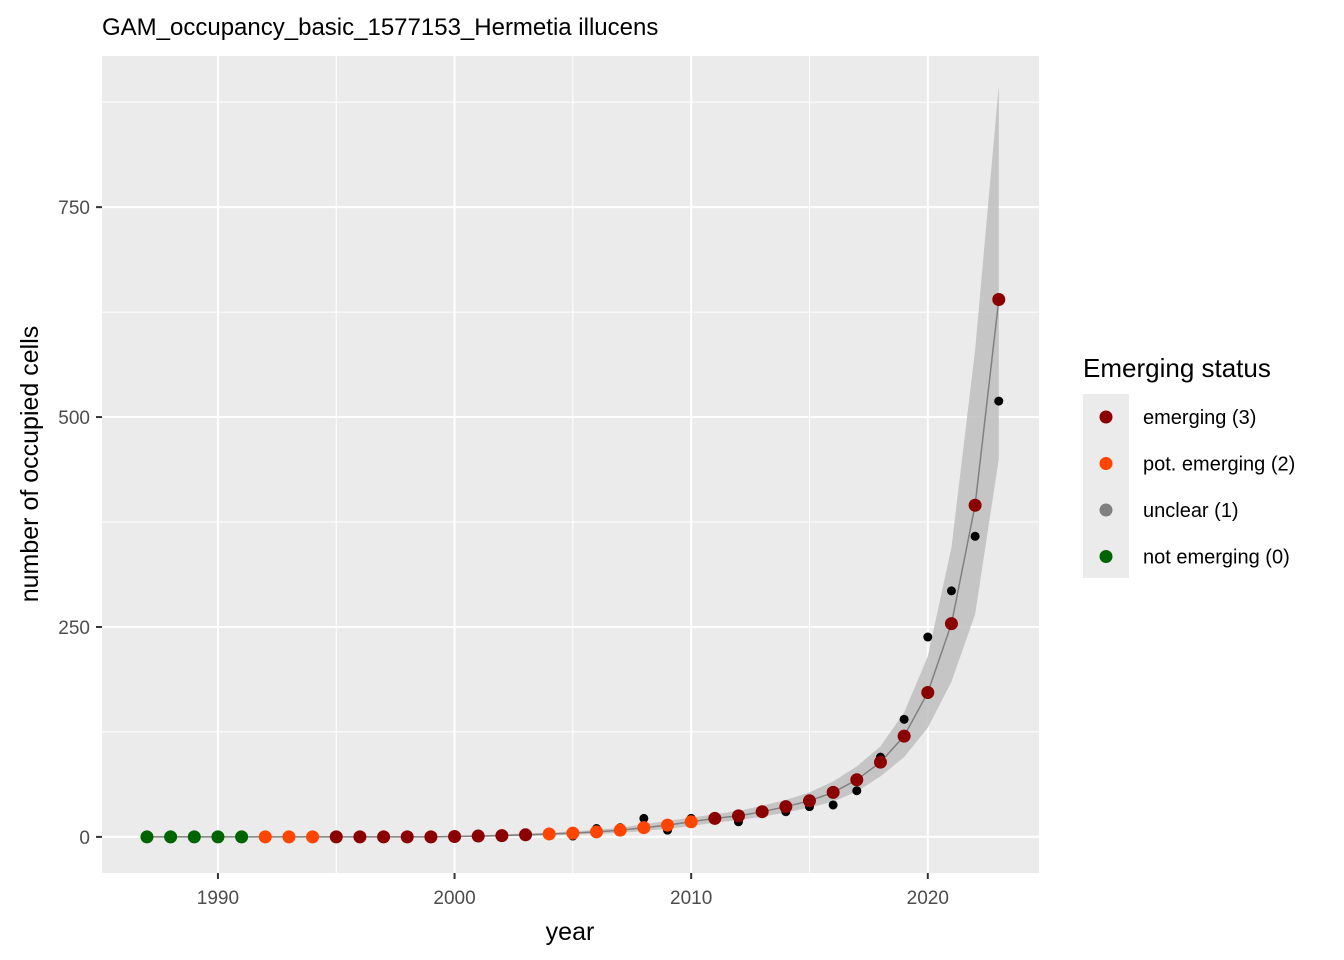 This screenshot has width=1344, height=960. What do you see at coordinates (30, 464) in the screenshot?
I see `y-axis-title: number of occupied cells` at bounding box center [30, 464].